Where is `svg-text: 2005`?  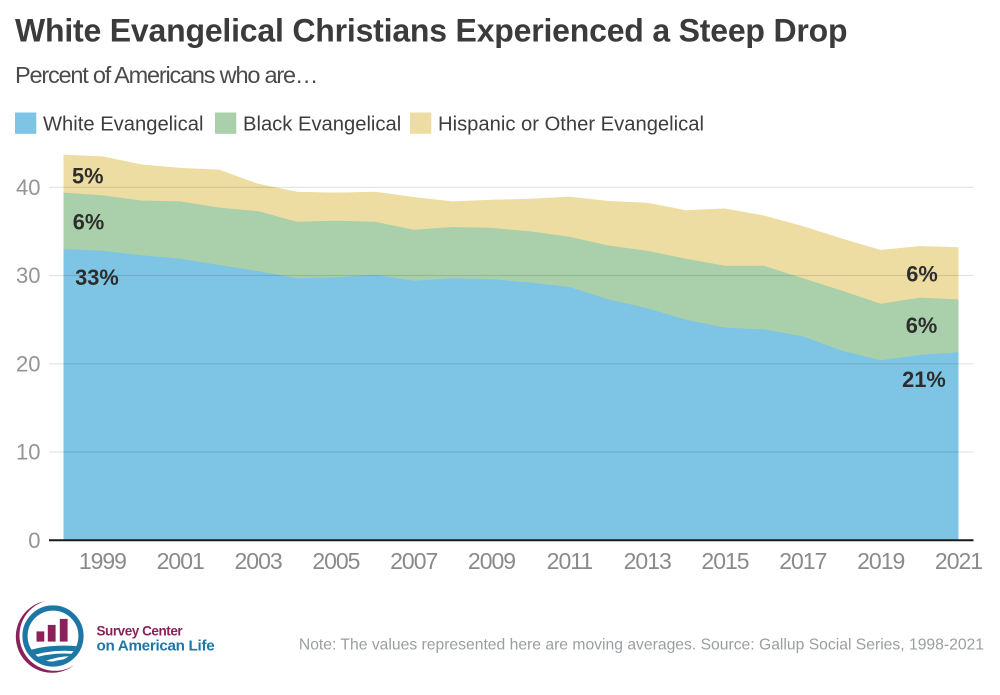
svg-text: 2005 is located at coordinates (335, 561).